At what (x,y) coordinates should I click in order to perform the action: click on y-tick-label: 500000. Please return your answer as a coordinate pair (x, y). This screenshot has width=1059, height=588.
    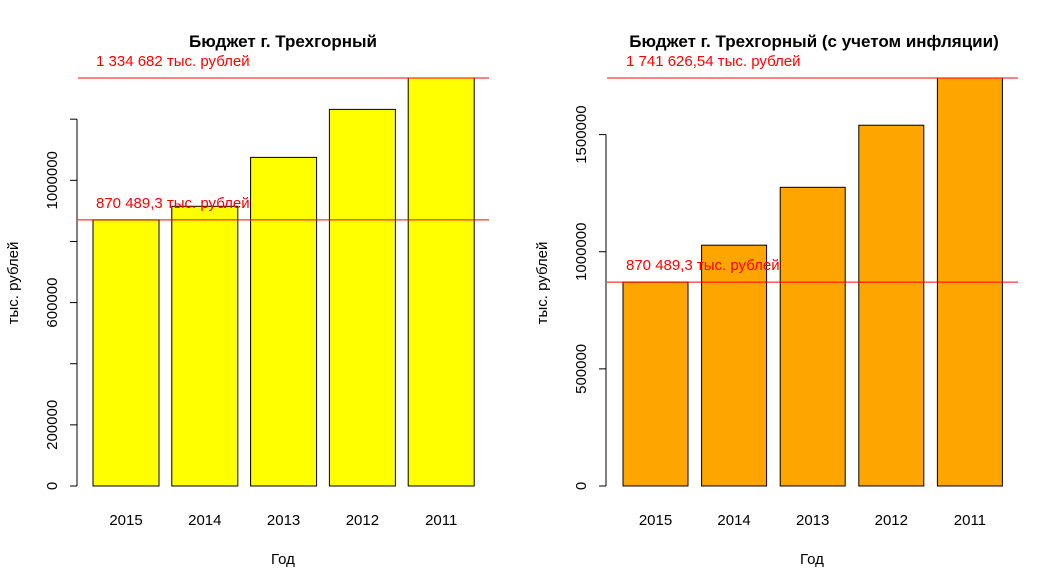
    Looking at the image, I should click on (581, 369).